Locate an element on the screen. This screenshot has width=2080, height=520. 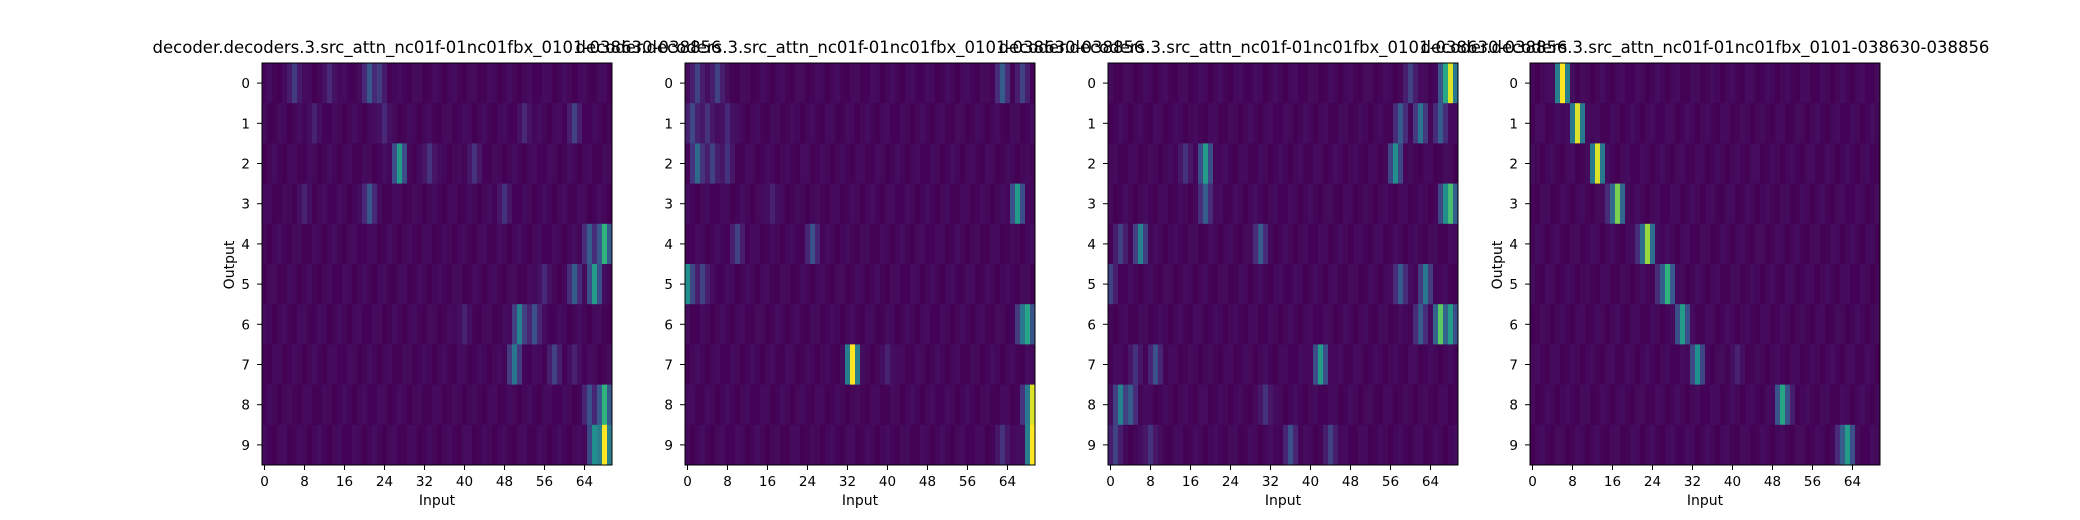
x-tick-label: 56 is located at coordinates (967, 482).